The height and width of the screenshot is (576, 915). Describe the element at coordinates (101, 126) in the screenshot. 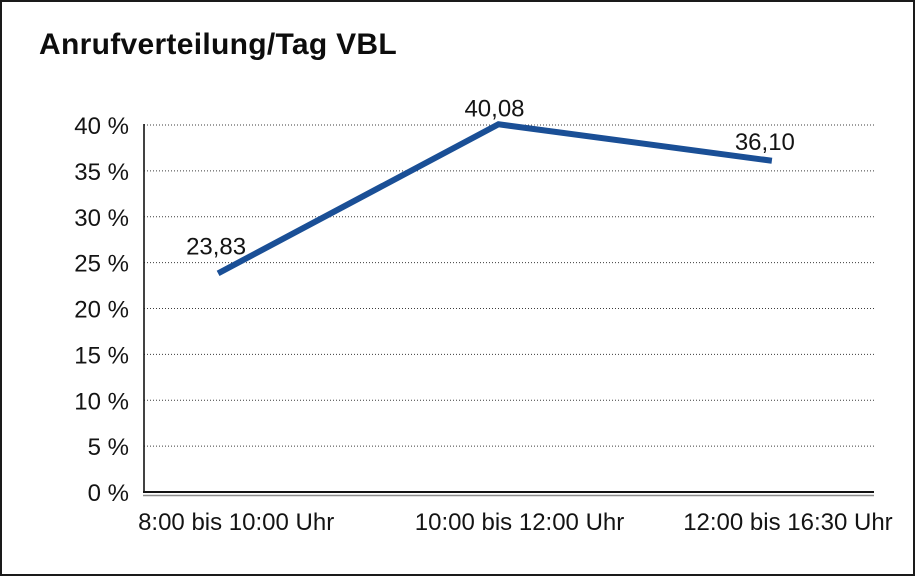

I see `y-tick-label: 40 %` at that location.